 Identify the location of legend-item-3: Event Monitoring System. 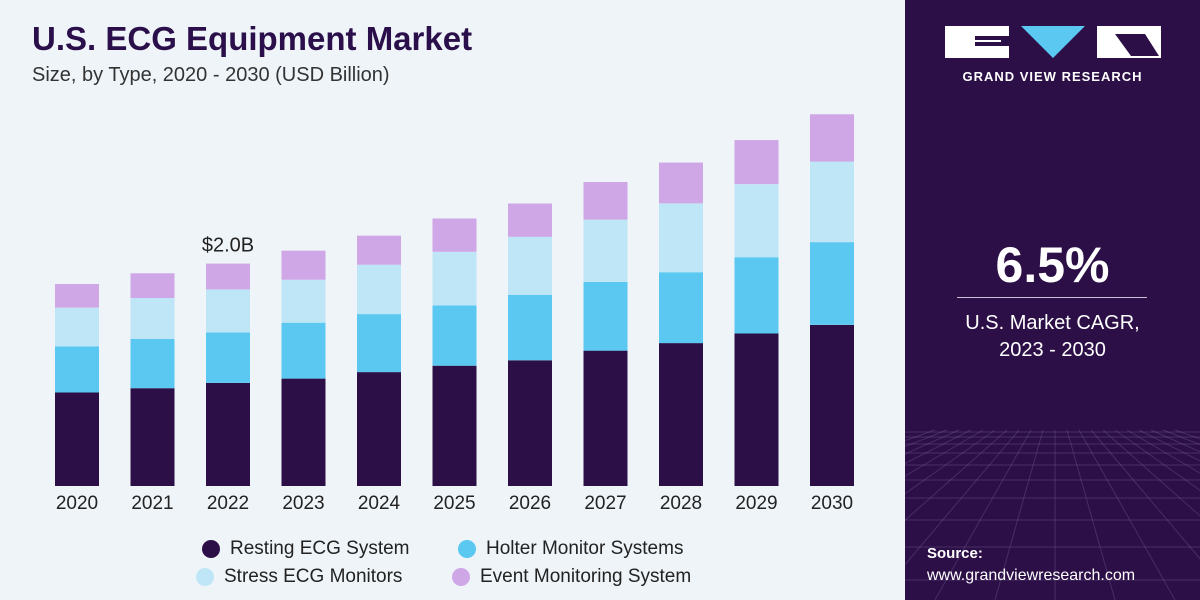
(571, 577).